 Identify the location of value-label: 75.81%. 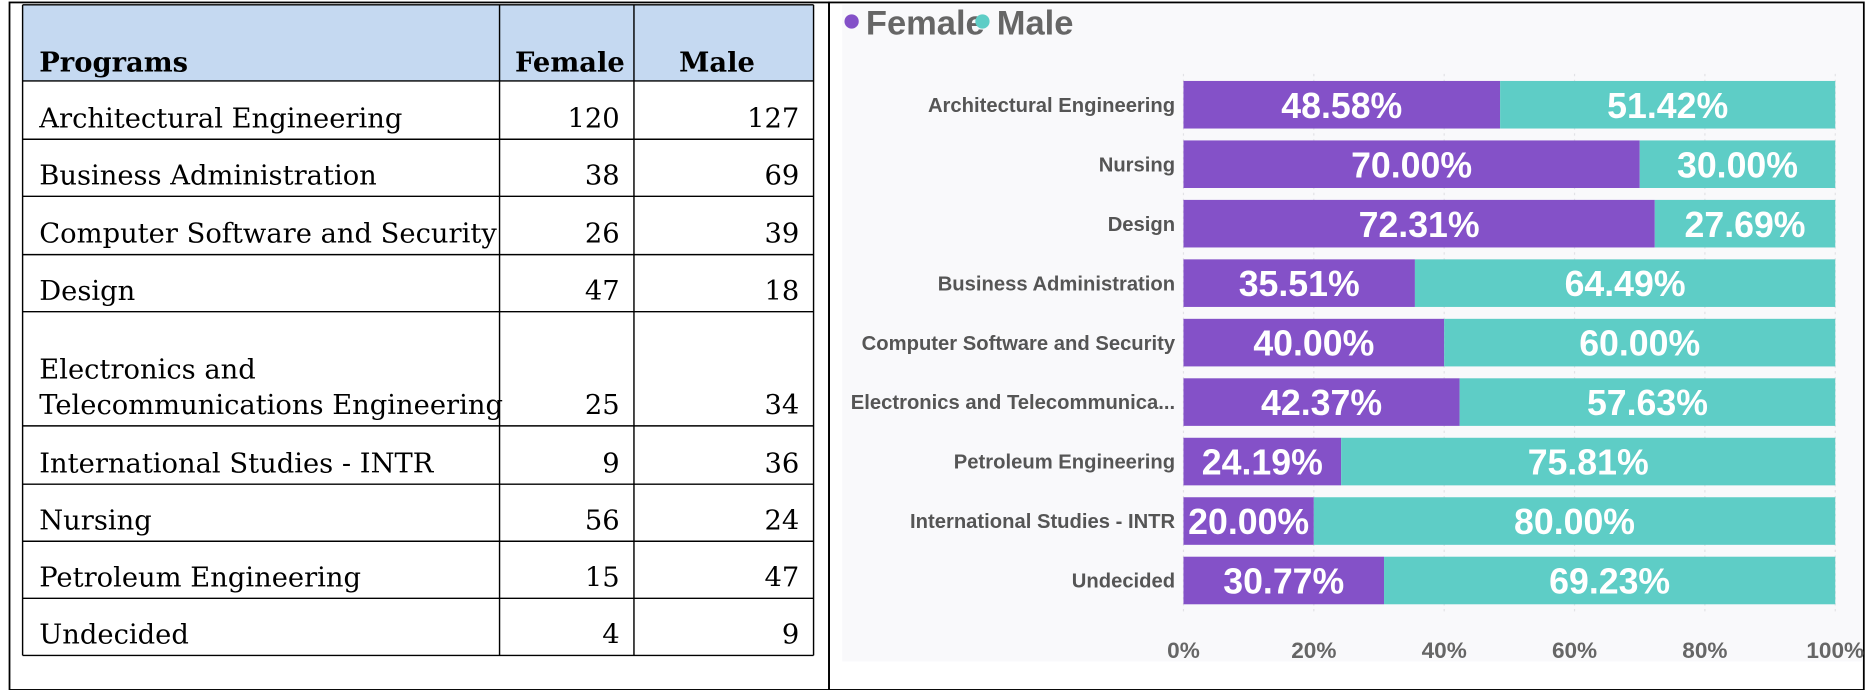
(1588, 463).